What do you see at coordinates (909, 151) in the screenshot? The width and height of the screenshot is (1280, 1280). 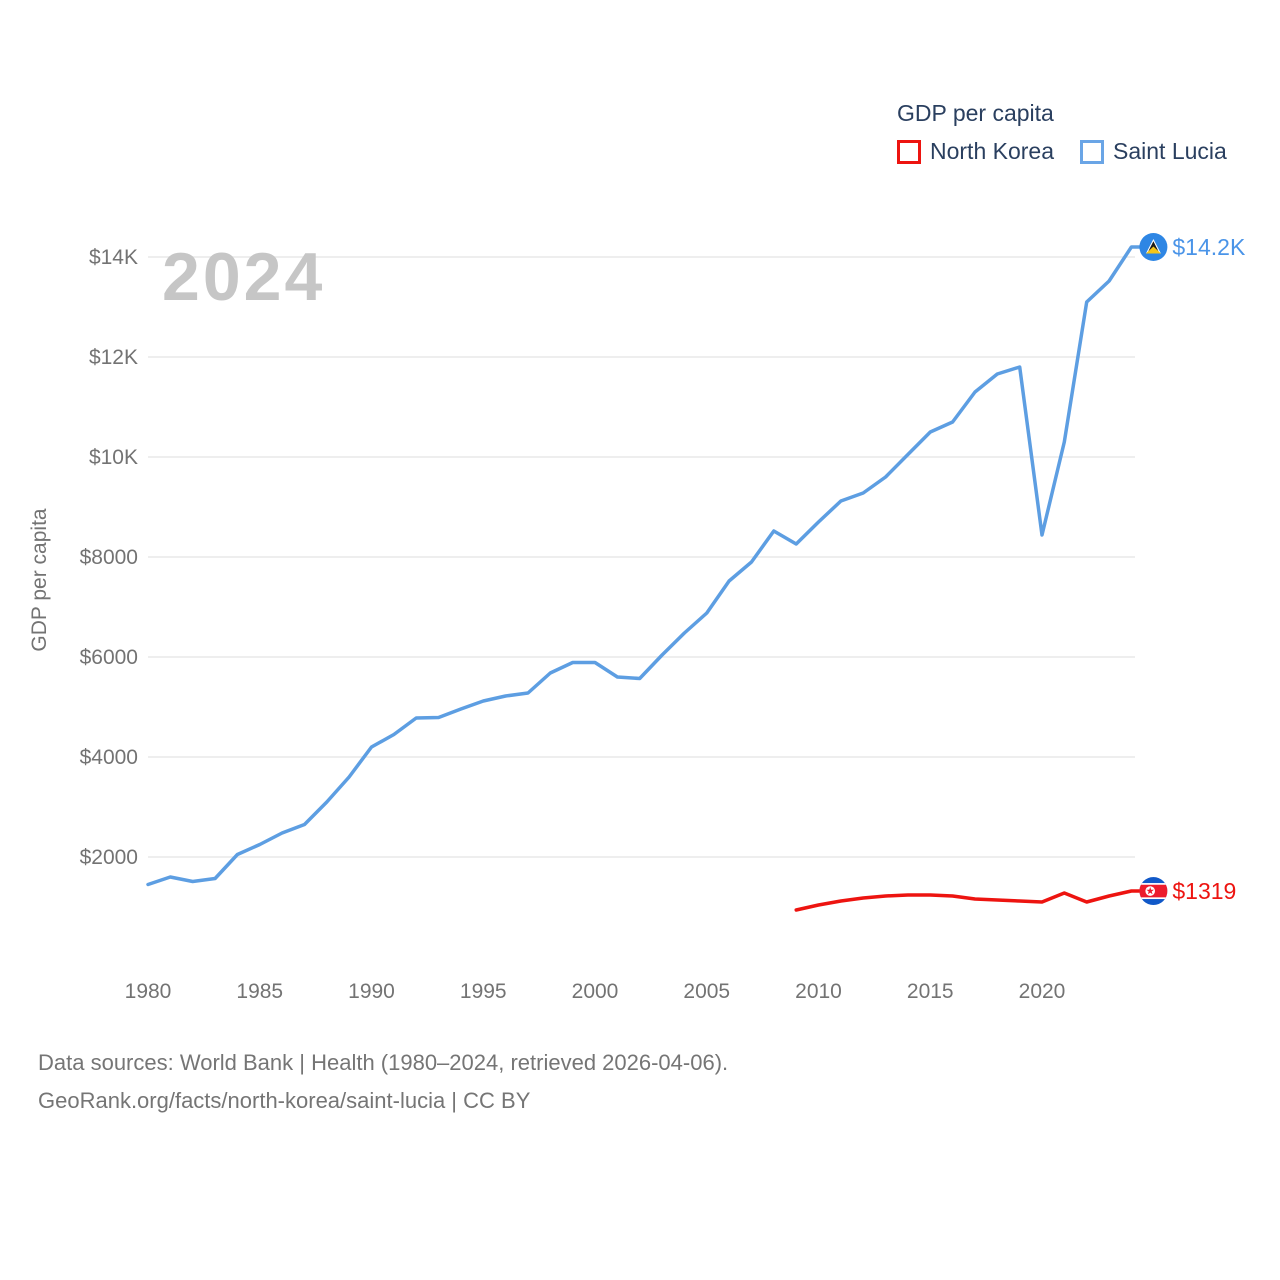 I see `north-korea-swatch-icon` at bounding box center [909, 151].